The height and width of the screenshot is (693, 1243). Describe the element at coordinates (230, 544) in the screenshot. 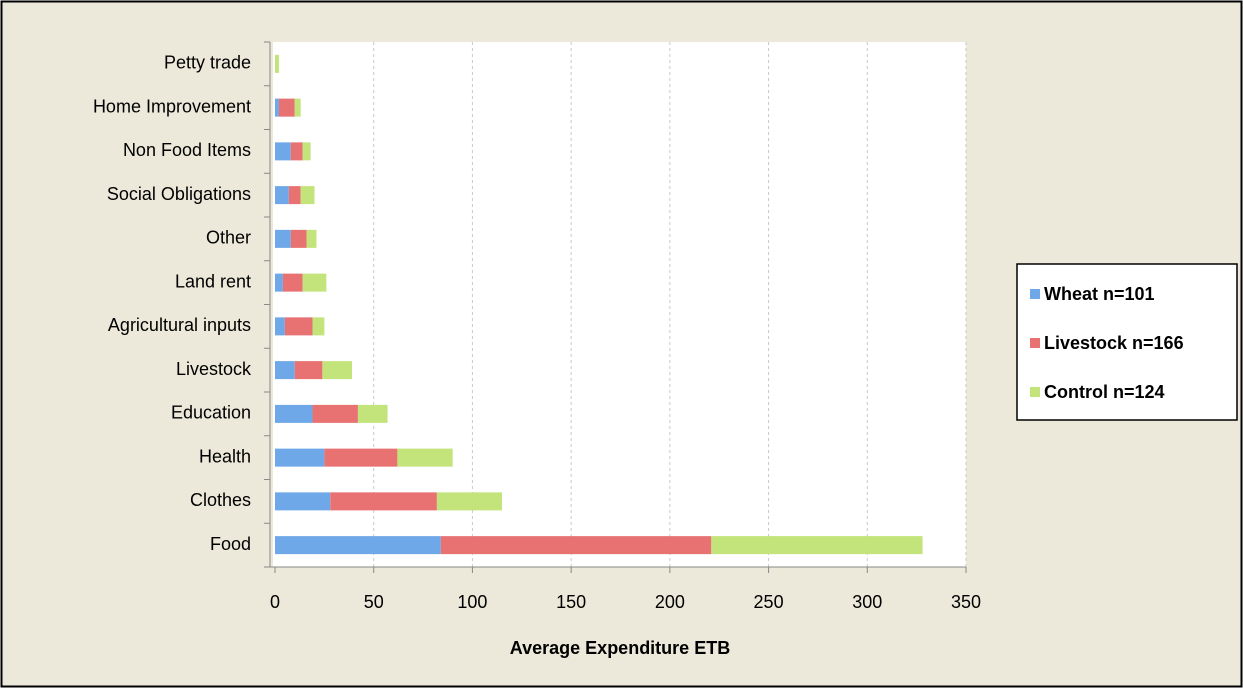

I see `y-tick-label: Food` at that location.